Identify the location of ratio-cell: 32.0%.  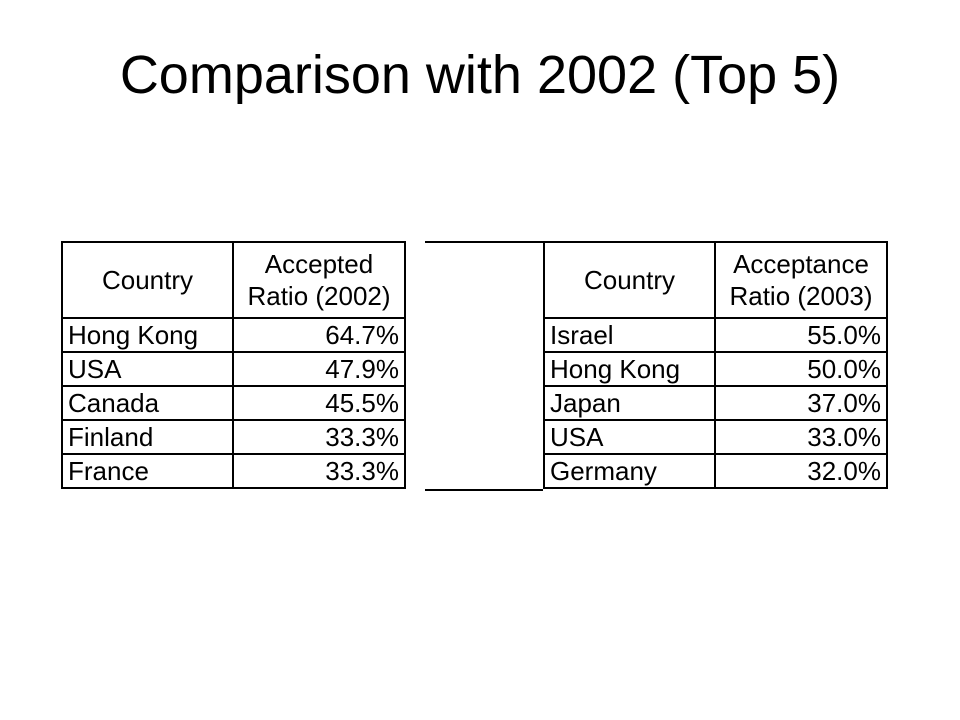
(801, 471).